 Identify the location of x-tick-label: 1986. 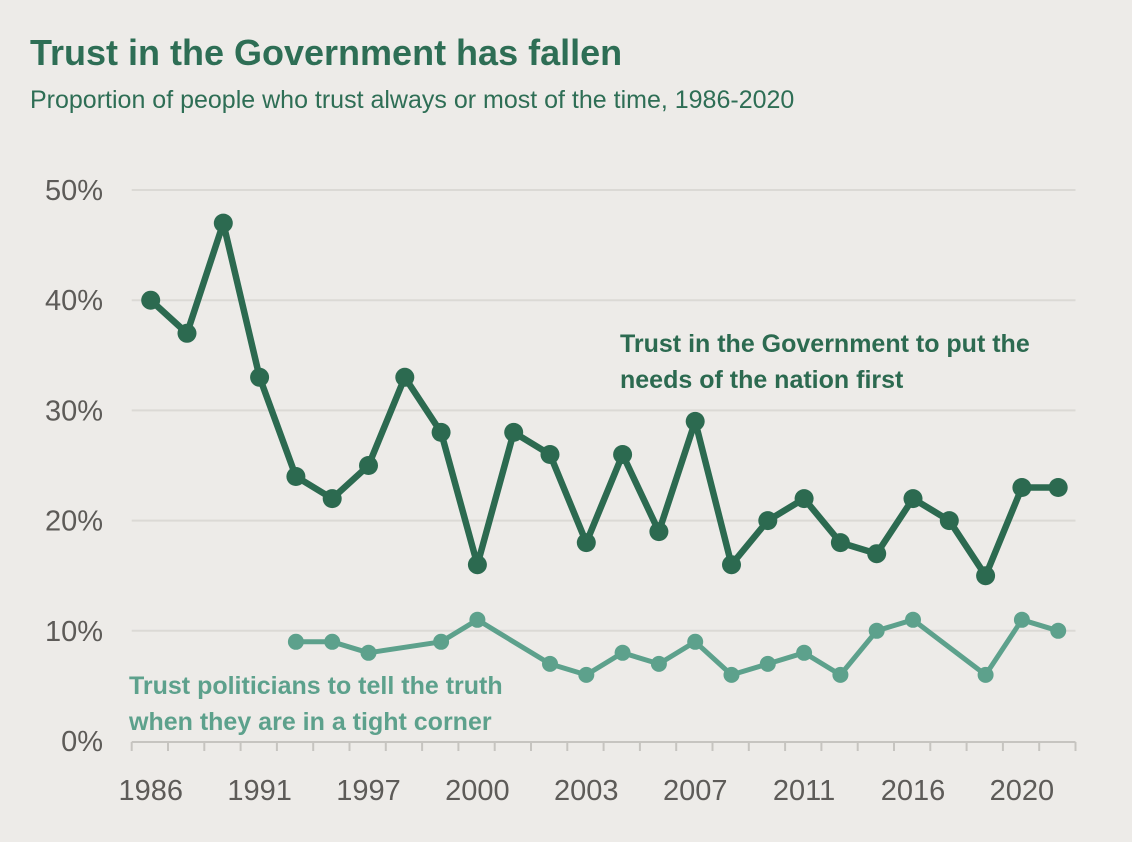
(150, 791).